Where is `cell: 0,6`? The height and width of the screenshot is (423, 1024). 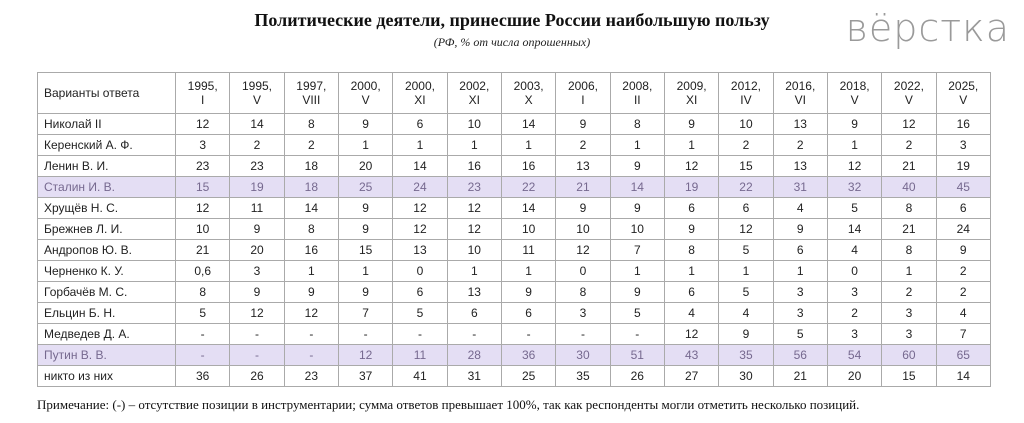
cell: 0,6 is located at coordinates (202, 271).